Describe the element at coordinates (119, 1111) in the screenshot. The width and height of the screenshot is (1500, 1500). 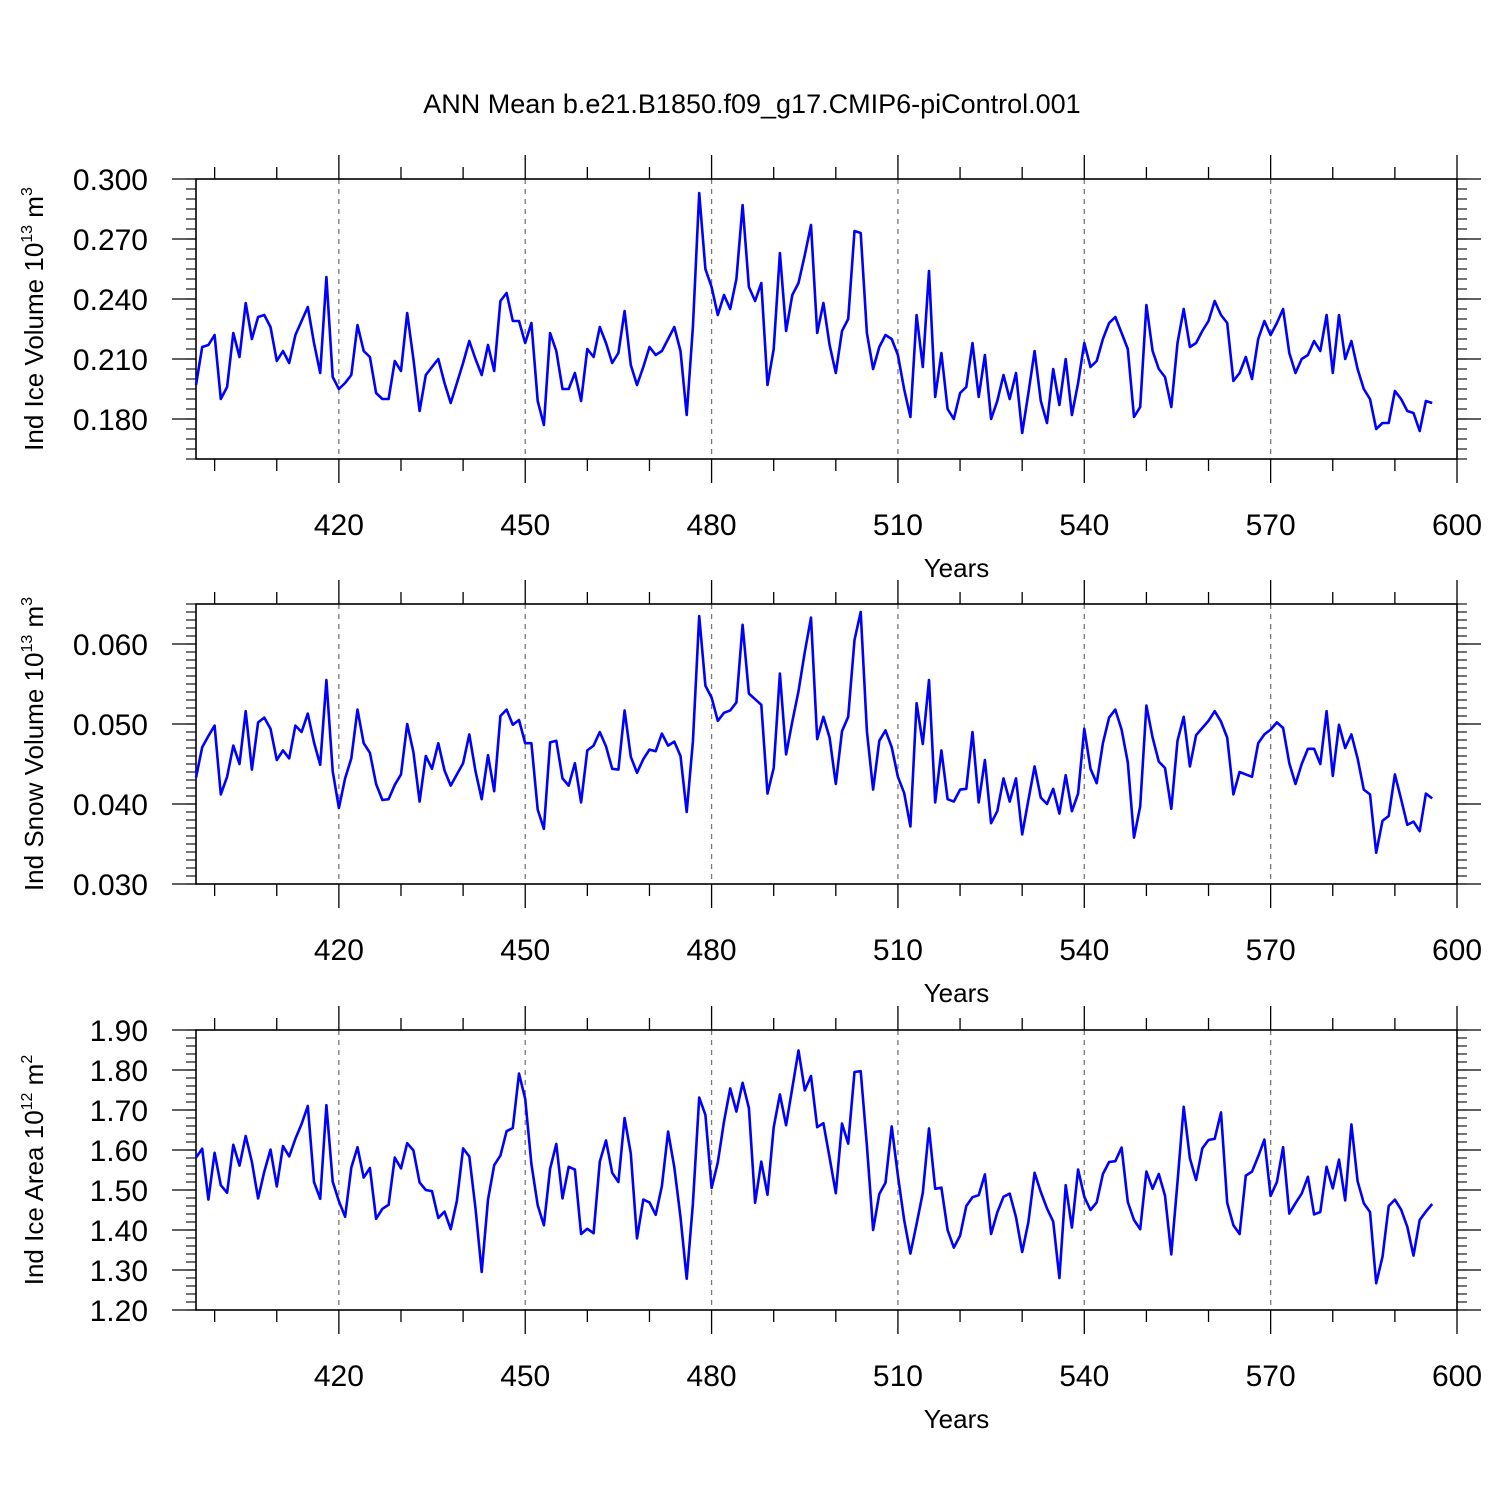
I see `y-tick-label: 1.70` at that location.